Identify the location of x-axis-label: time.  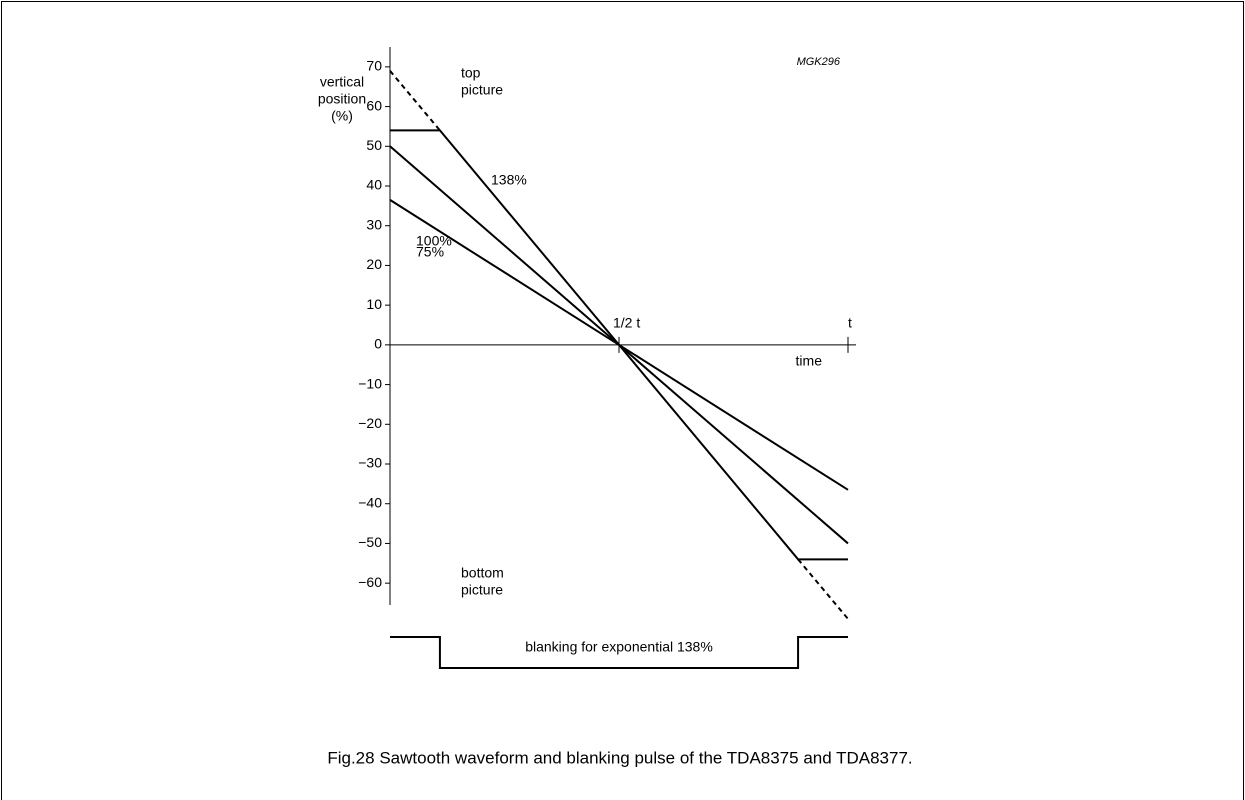
(809, 361).